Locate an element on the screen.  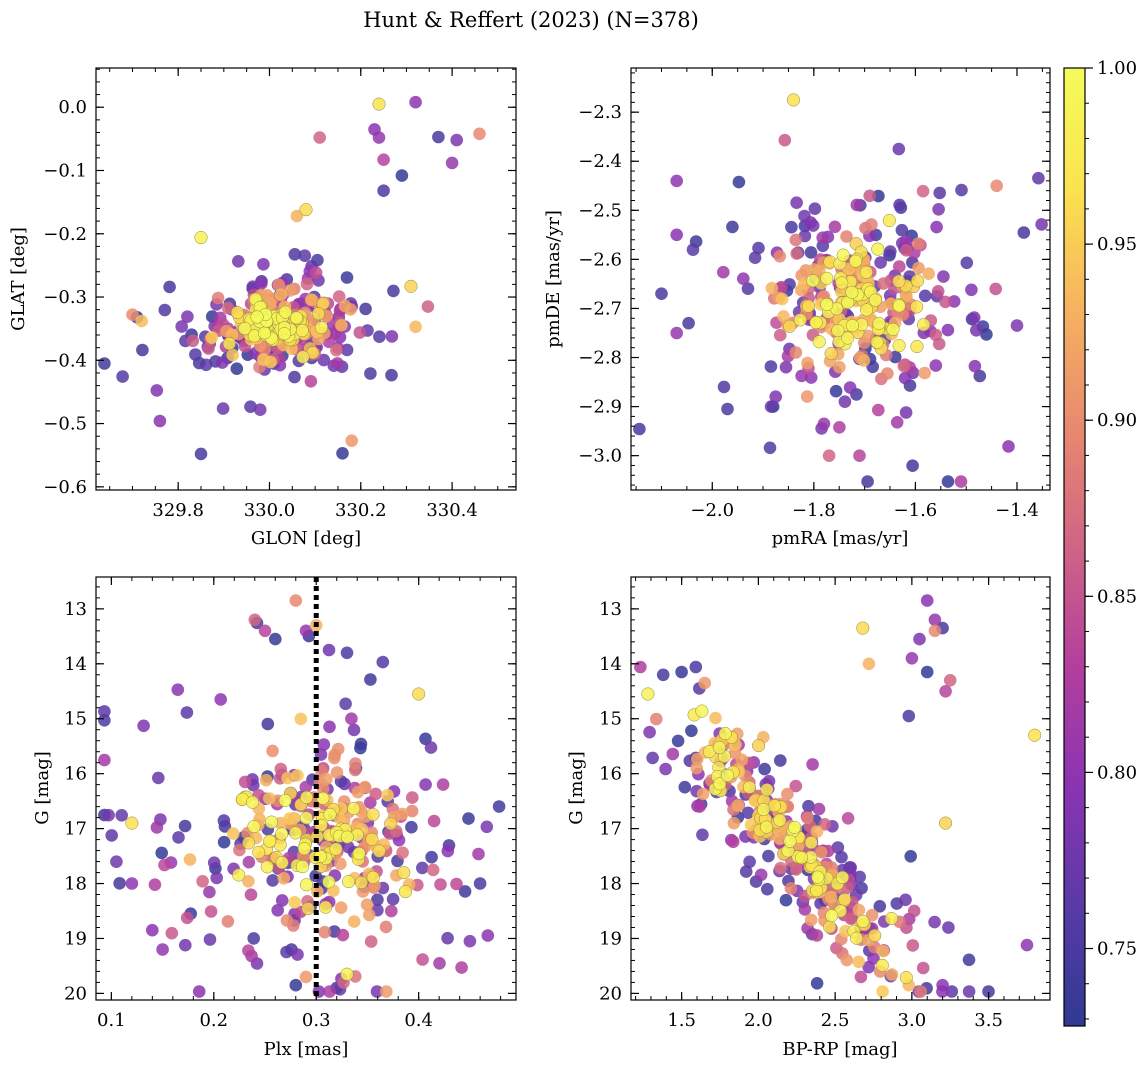
y-tick-label: −3.0 is located at coordinates (600, 456).